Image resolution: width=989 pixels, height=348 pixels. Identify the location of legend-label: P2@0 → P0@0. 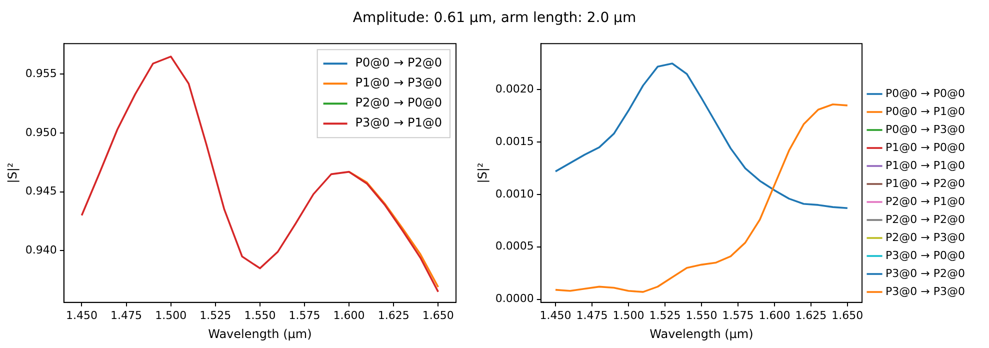
(398, 103).